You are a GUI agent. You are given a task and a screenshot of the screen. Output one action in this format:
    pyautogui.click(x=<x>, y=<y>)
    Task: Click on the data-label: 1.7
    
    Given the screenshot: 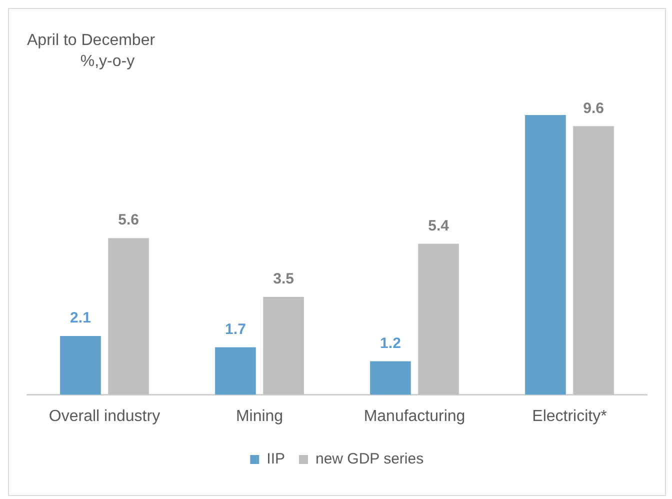 What is the action you would take?
    pyautogui.click(x=235, y=329)
    